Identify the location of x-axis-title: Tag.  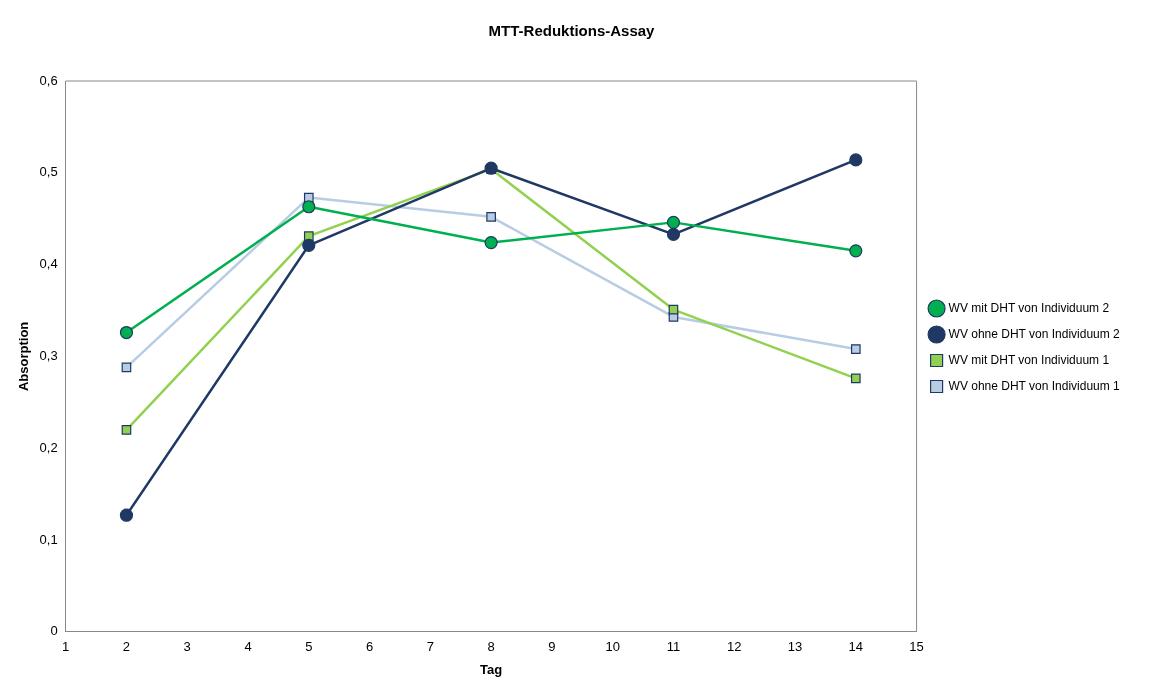
(491, 669).